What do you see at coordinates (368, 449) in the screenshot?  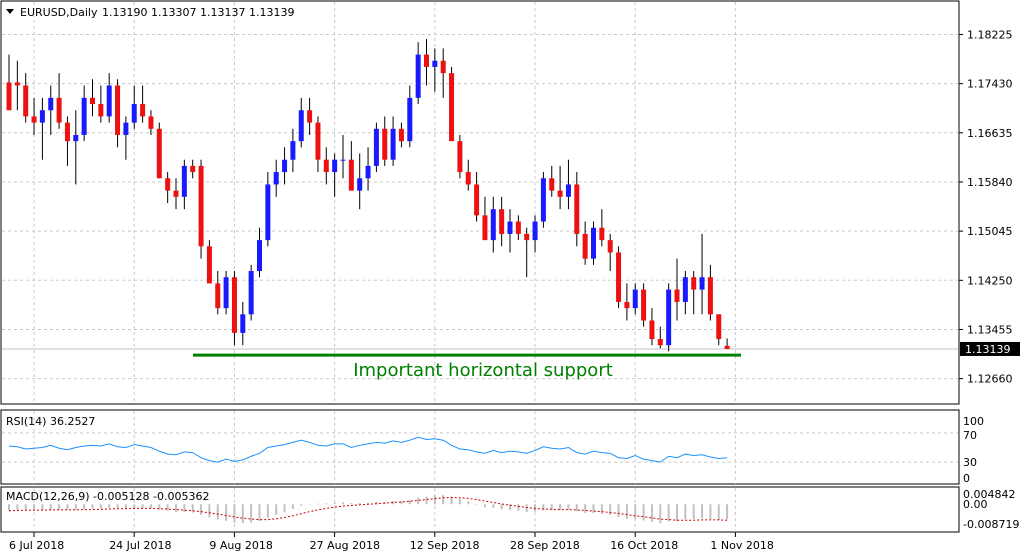 I see `rsi-line` at bounding box center [368, 449].